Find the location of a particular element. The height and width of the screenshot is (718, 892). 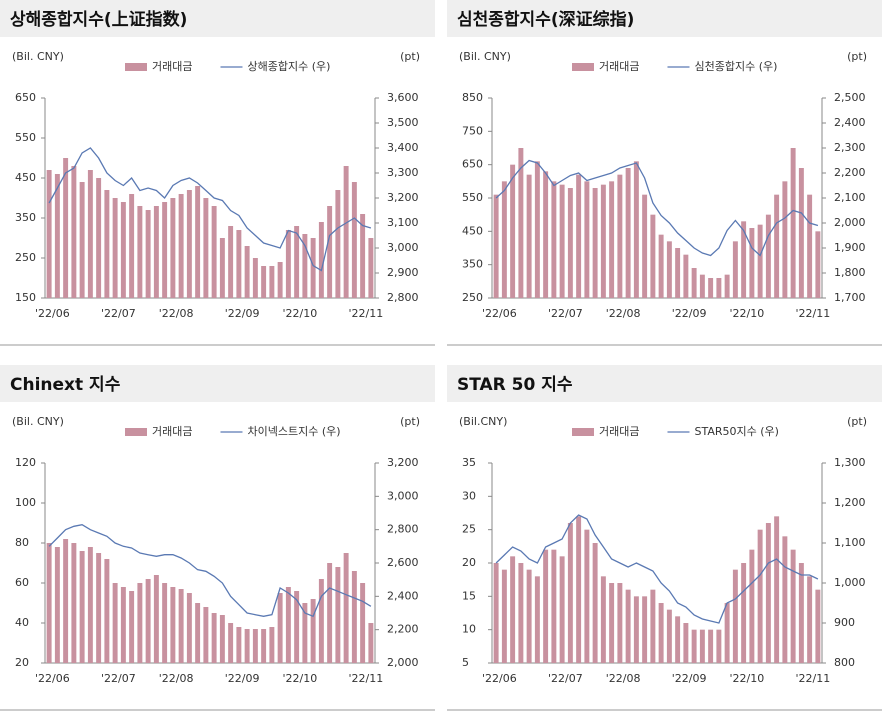

y-unit: (Bil.CNY) is located at coordinates (483, 421).